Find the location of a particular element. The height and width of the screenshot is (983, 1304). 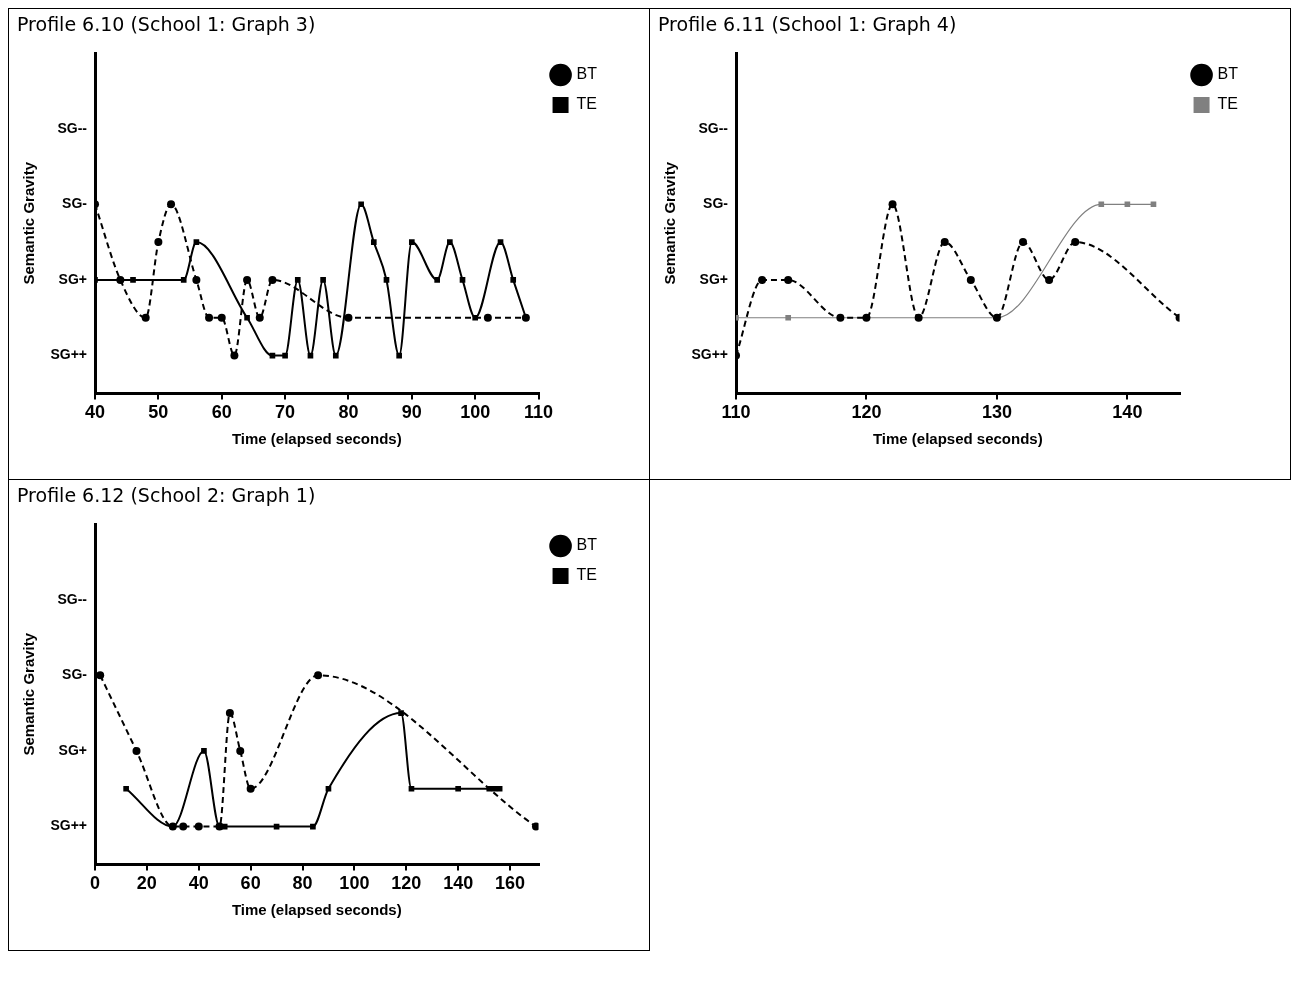

x-tick-label: 0 is located at coordinates (95, 883).